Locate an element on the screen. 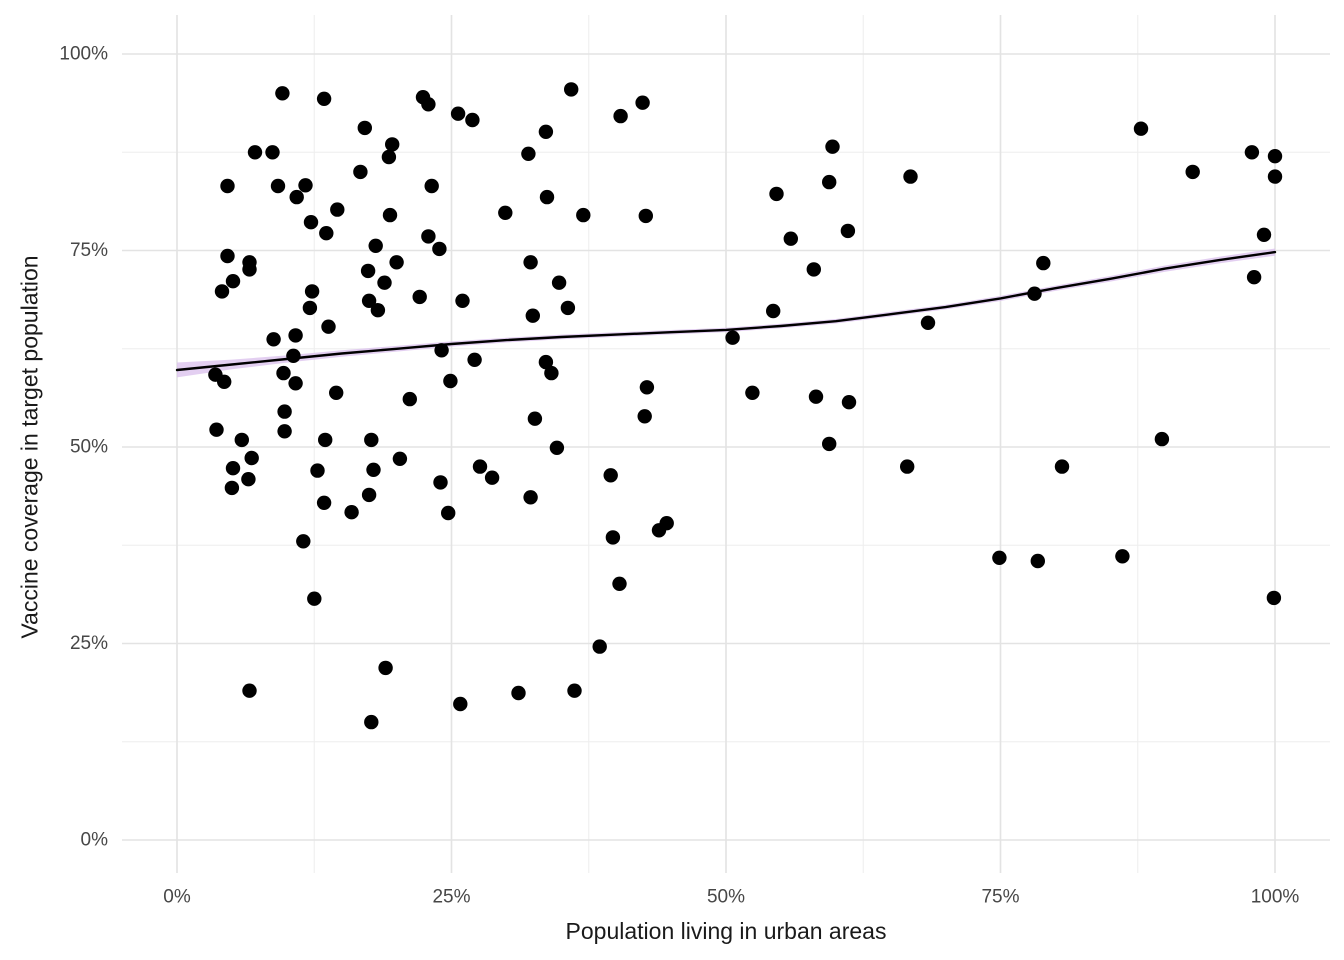 This screenshot has width=1344, height=960. y-axis-title: Vaccine coverage in target population is located at coordinates (29, 447).